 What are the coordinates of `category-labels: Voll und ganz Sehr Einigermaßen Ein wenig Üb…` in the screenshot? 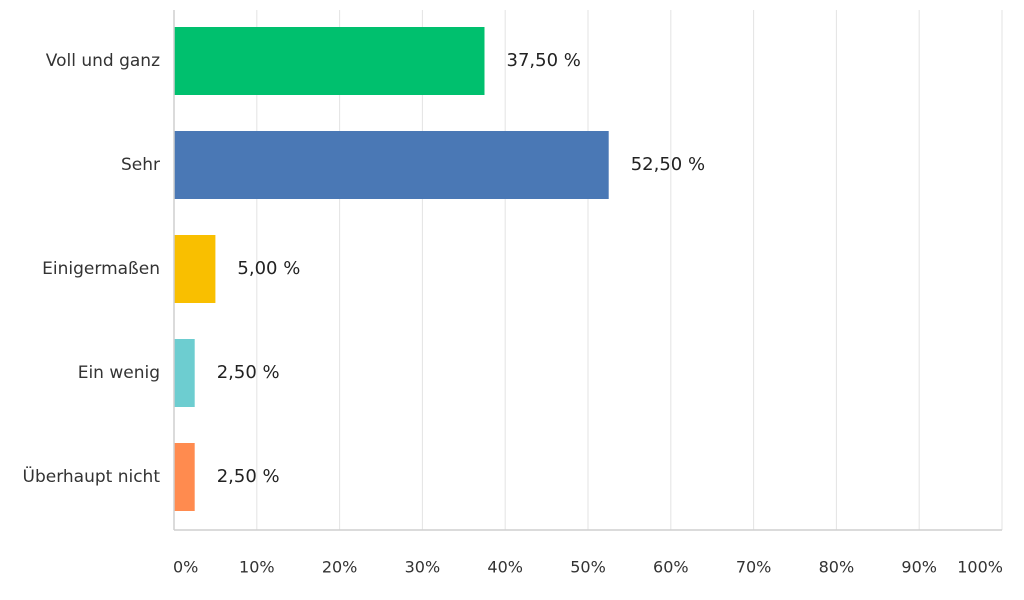 It's located at (92, 269).